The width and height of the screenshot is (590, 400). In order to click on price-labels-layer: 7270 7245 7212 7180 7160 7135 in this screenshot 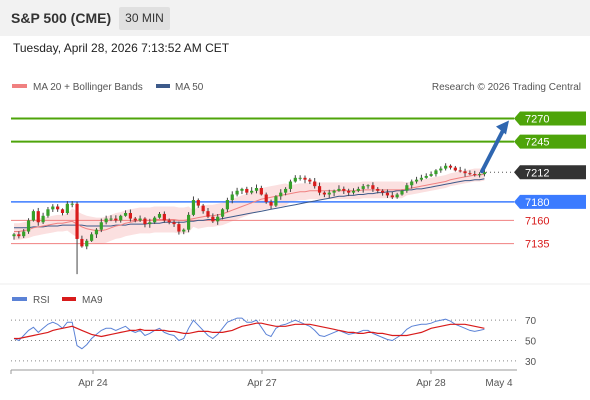, I will do `click(550, 181)`.